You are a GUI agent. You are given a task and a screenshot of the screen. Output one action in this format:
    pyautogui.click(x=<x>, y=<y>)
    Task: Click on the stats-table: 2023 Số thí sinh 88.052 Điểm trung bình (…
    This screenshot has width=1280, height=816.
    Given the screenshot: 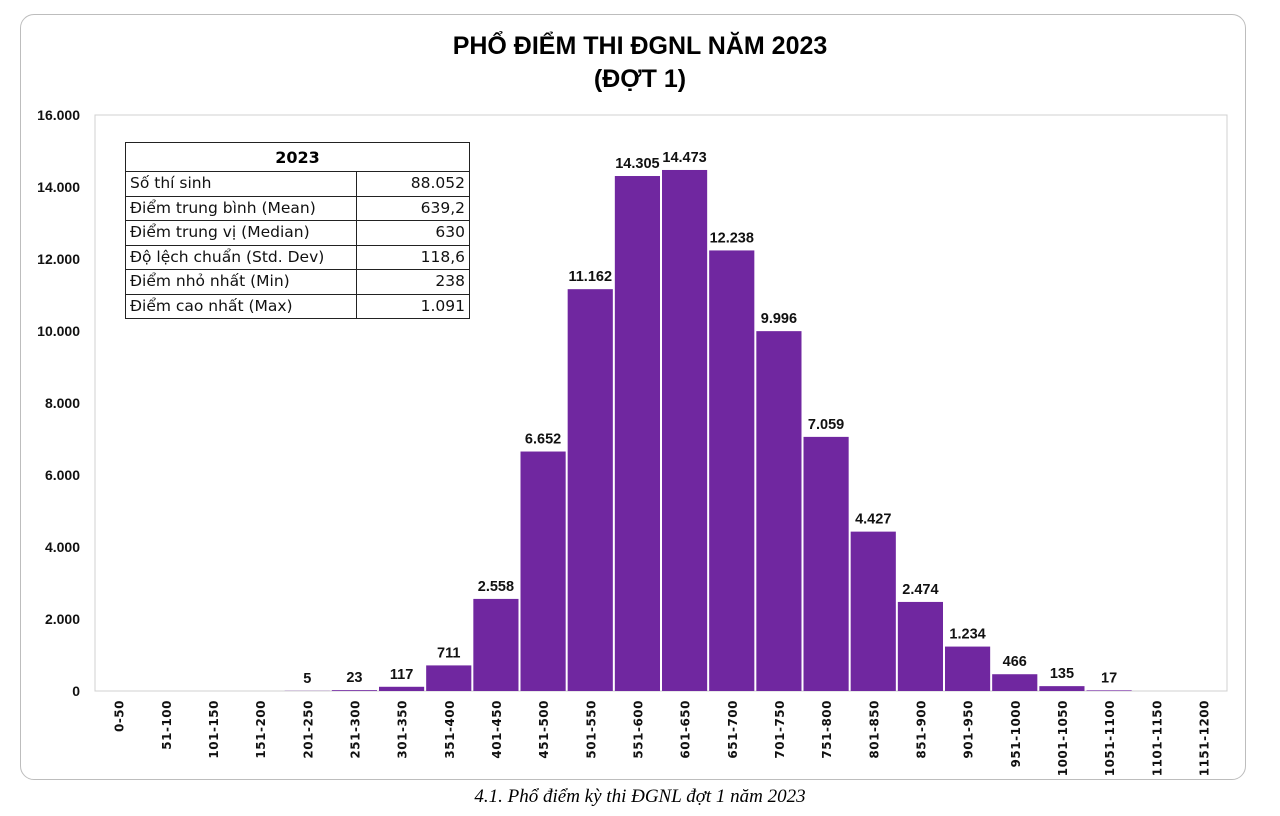 What is the action you would take?
    pyautogui.click(x=297, y=230)
    